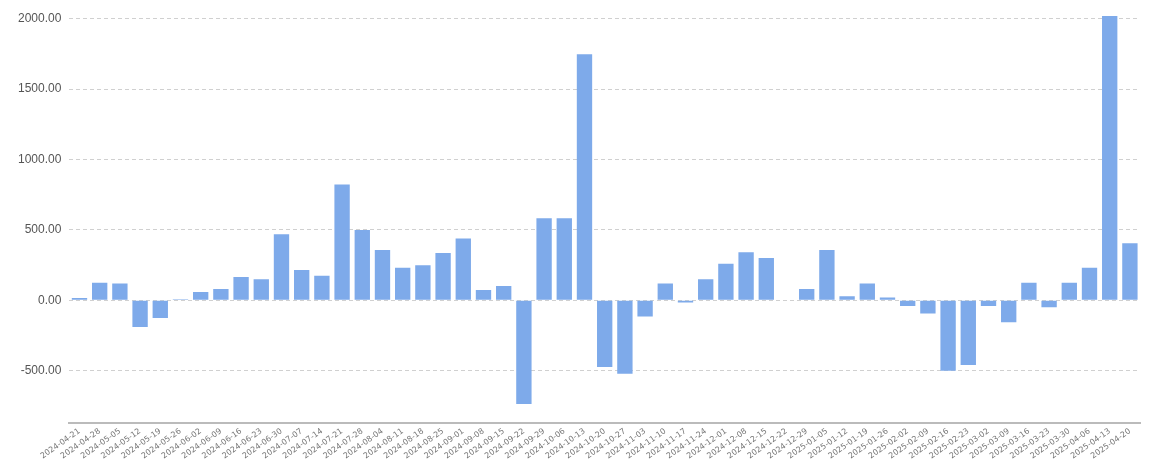 The height and width of the screenshot is (464, 1160). Describe the element at coordinates (39, 18) in the screenshot. I see `y-tick-label: 2000.00` at that location.